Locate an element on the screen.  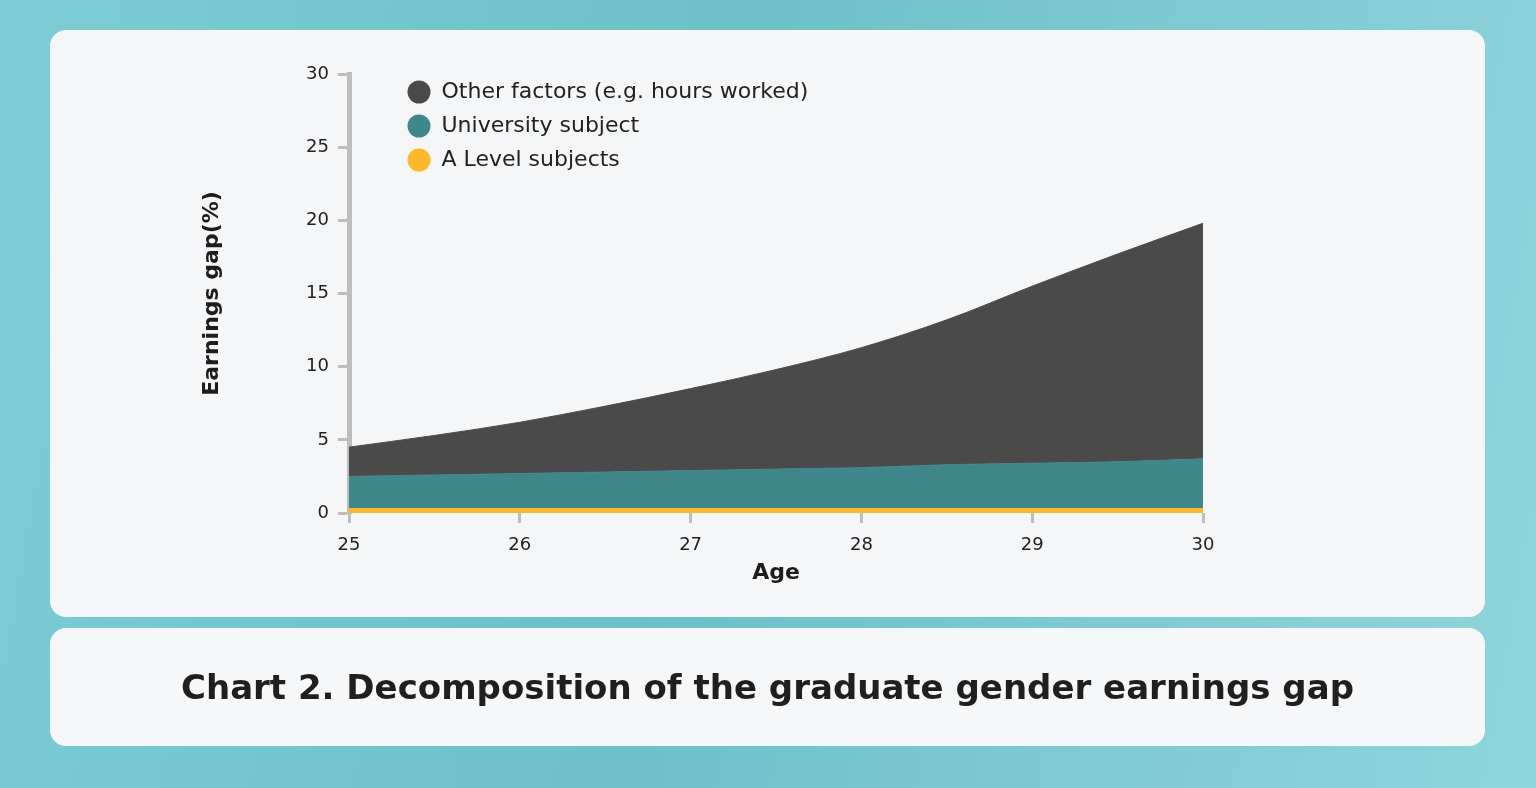
y-axis-title: Earnings gap(%) is located at coordinates (210, 293).